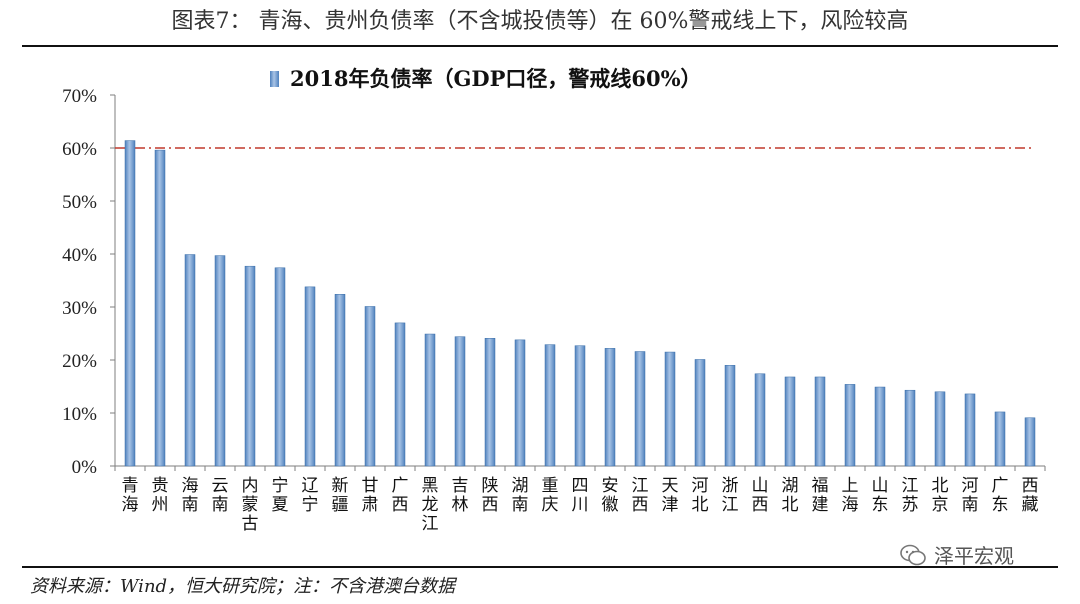  Describe the element at coordinates (370, 495) in the screenshot. I see `x-tick-label: 甘肃` at that location.